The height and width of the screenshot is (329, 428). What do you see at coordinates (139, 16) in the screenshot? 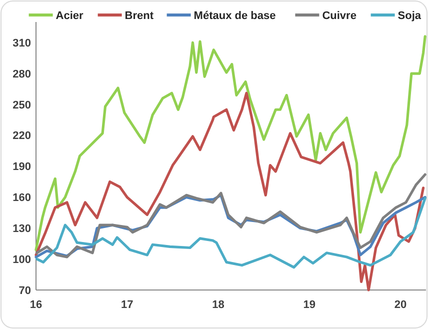
I see `legend-label: Brent` at bounding box center [139, 16].